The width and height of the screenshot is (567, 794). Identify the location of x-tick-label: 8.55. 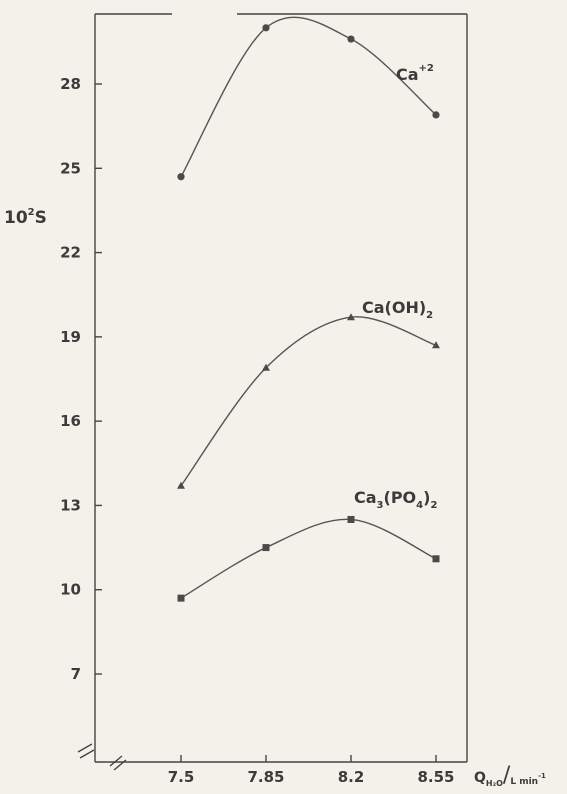
(435, 777).